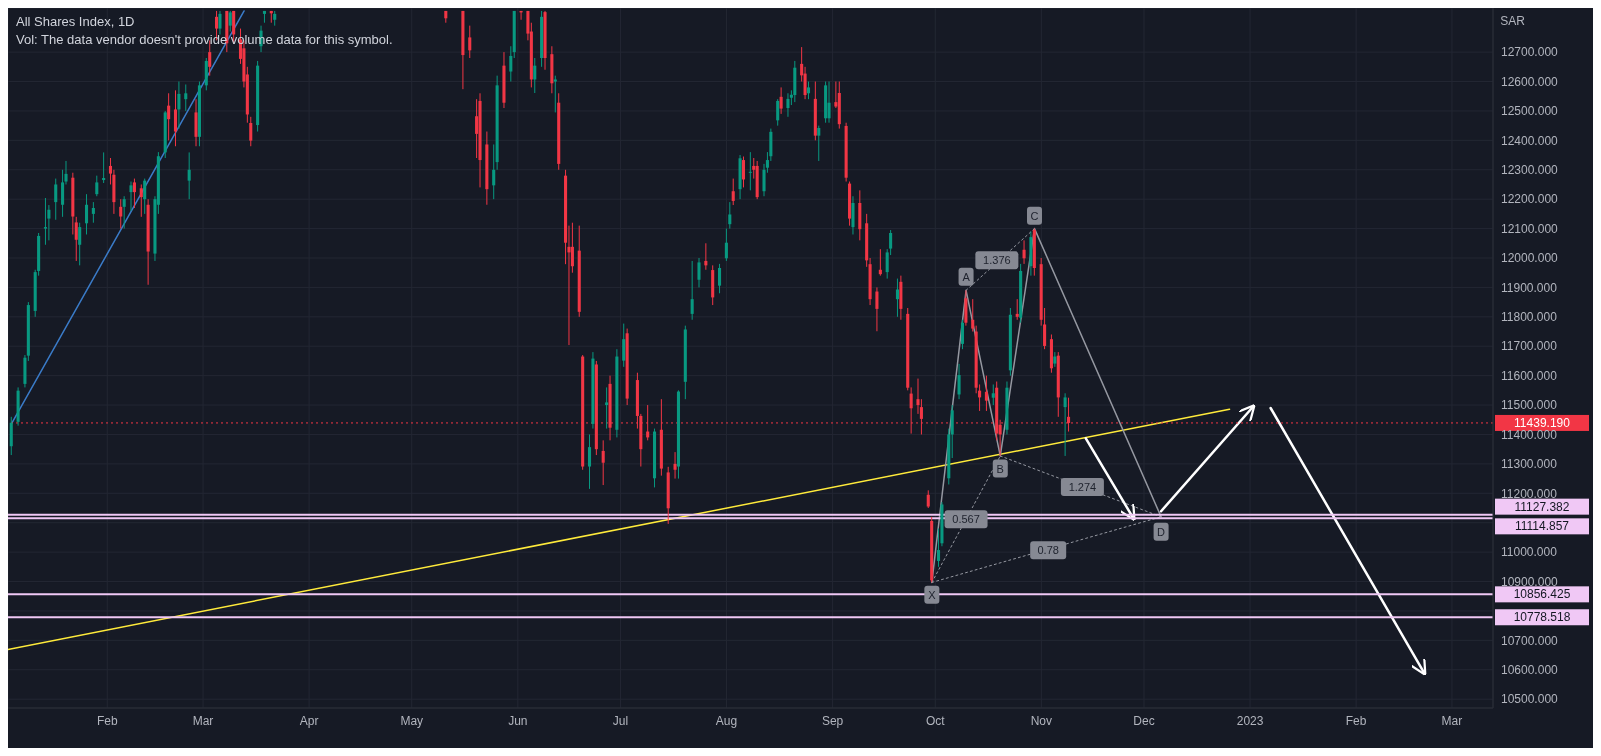 Image resolution: width=1601 pixels, height=756 pixels. Describe the element at coordinates (1530, 699) in the screenshot. I see `y-tick-label: 10500.000` at that location.